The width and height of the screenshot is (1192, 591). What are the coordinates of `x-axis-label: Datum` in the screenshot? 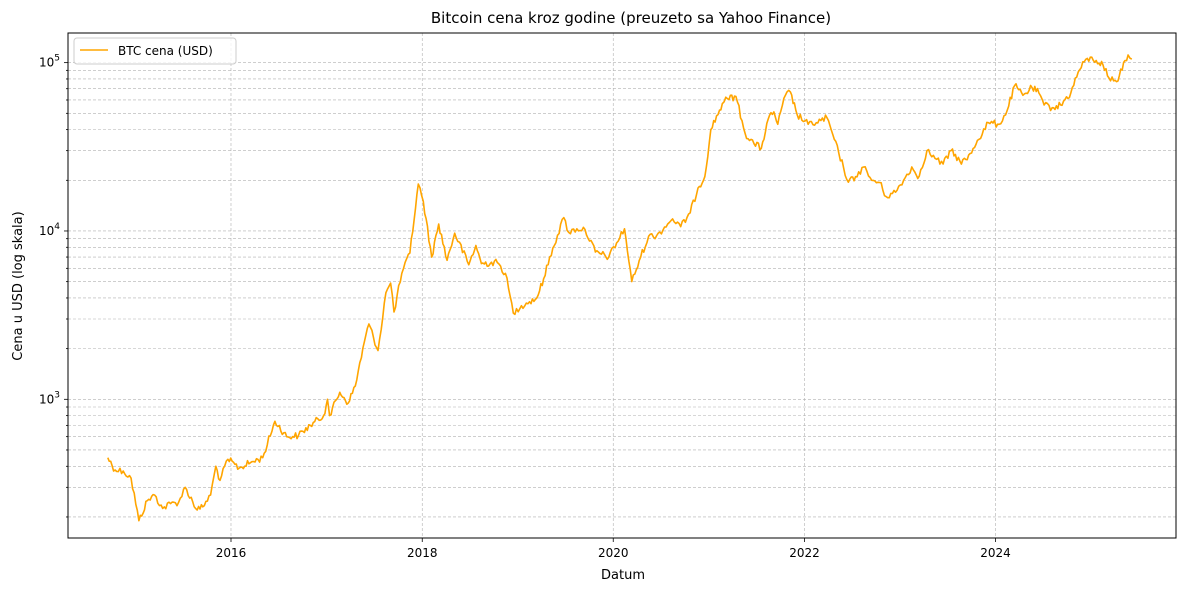 It's located at (623, 575).